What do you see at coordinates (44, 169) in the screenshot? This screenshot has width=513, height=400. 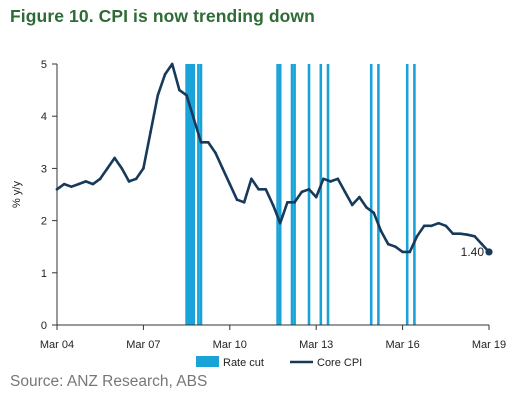 I see `y-tick-label: 3` at bounding box center [44, 169].